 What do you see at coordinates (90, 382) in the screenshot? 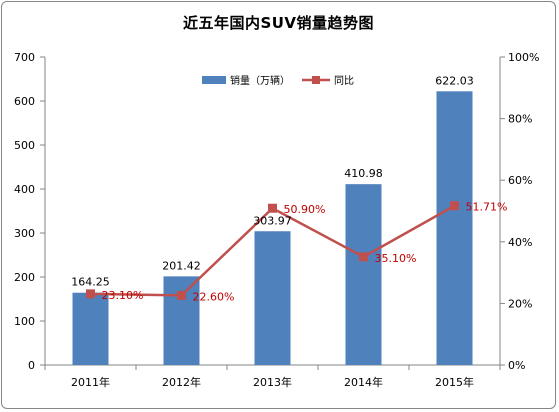
I see `x-tick-label: 2011年` at bounding box center [90, 382].